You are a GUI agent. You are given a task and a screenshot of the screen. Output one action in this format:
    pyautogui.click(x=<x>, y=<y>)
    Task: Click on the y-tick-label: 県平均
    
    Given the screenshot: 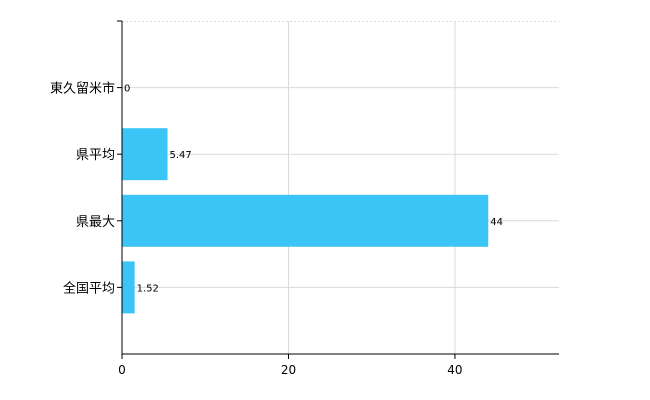 What is the action you would take?
    pyautogui.click(x=95, y=155)
    